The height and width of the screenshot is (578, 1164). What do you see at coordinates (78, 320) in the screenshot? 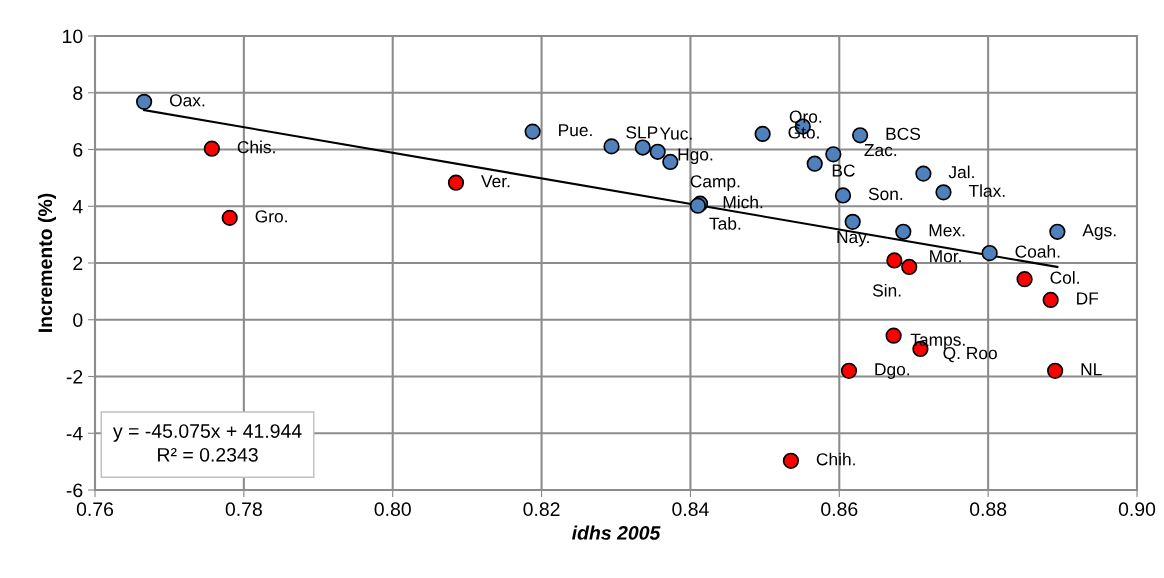
I see `y-tick-label: 0` at bounding box center [78, 320].